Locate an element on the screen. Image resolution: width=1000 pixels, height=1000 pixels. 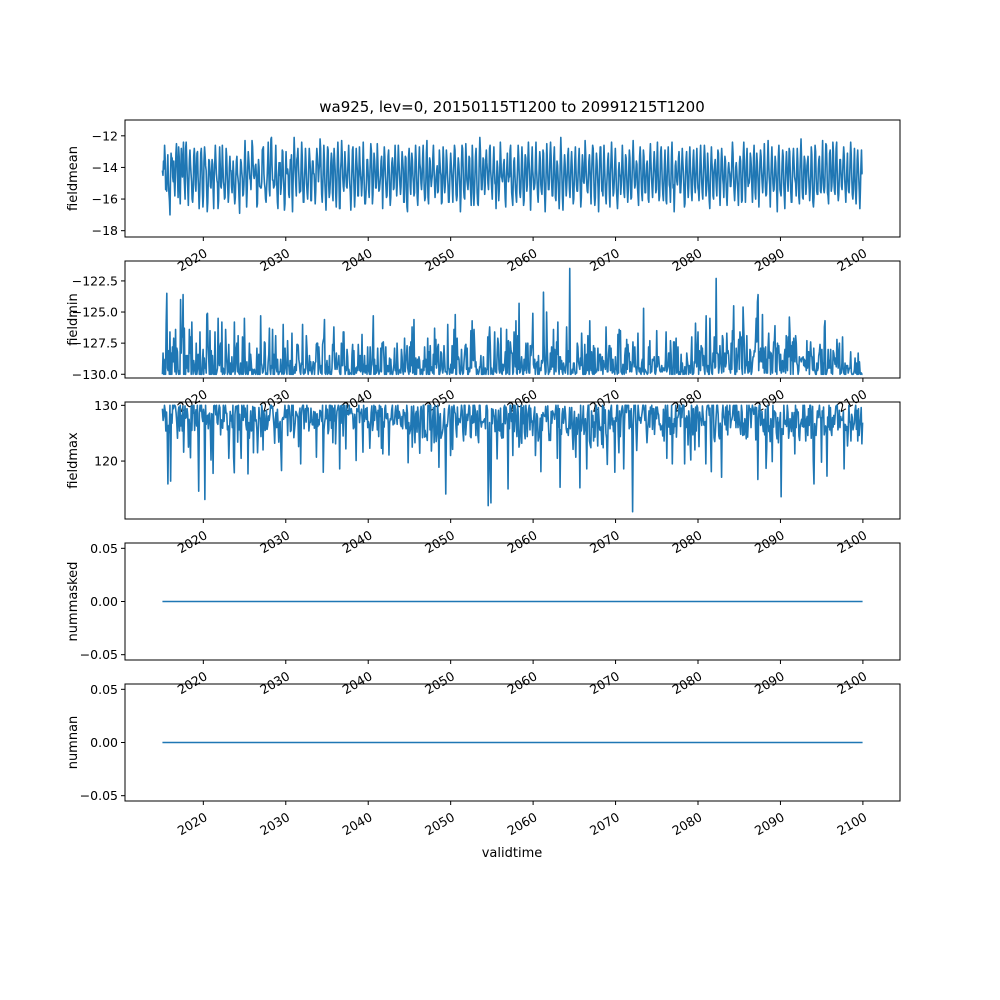
y-tick-label: −12 is located at coordinates (105, 135).